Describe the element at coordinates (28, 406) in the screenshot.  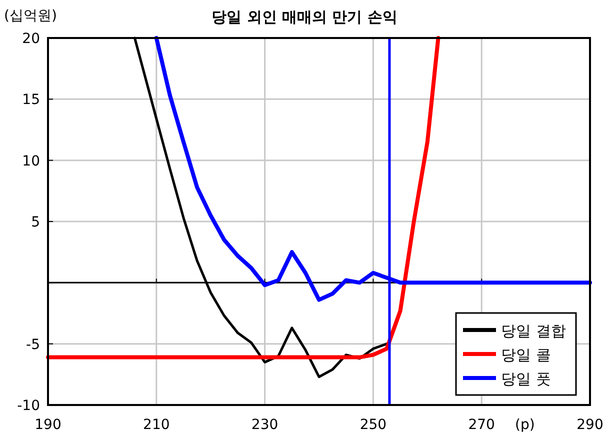
I see `y-tick-label: -10` at that location.